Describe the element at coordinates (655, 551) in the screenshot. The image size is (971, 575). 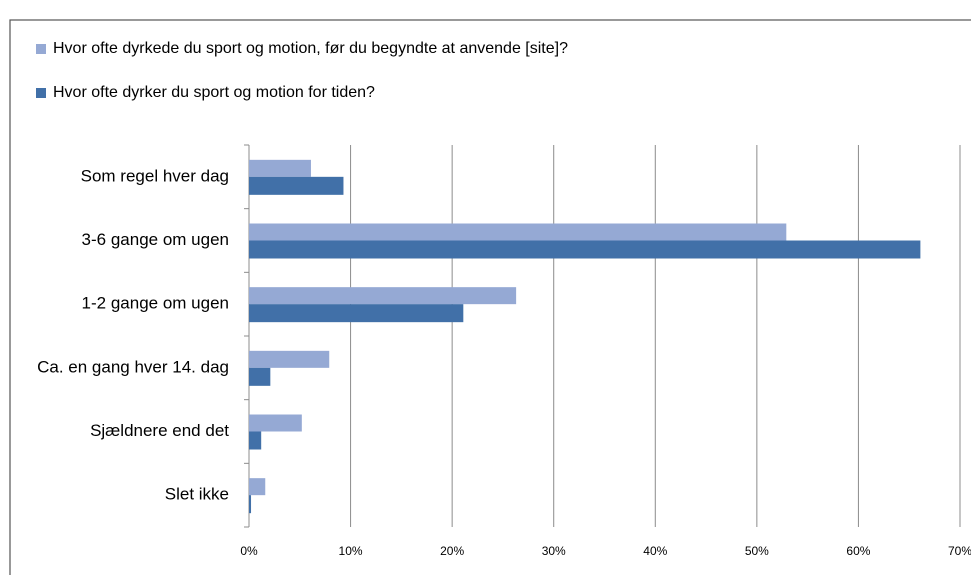
I see `x-tick-label: 40%` at that location.